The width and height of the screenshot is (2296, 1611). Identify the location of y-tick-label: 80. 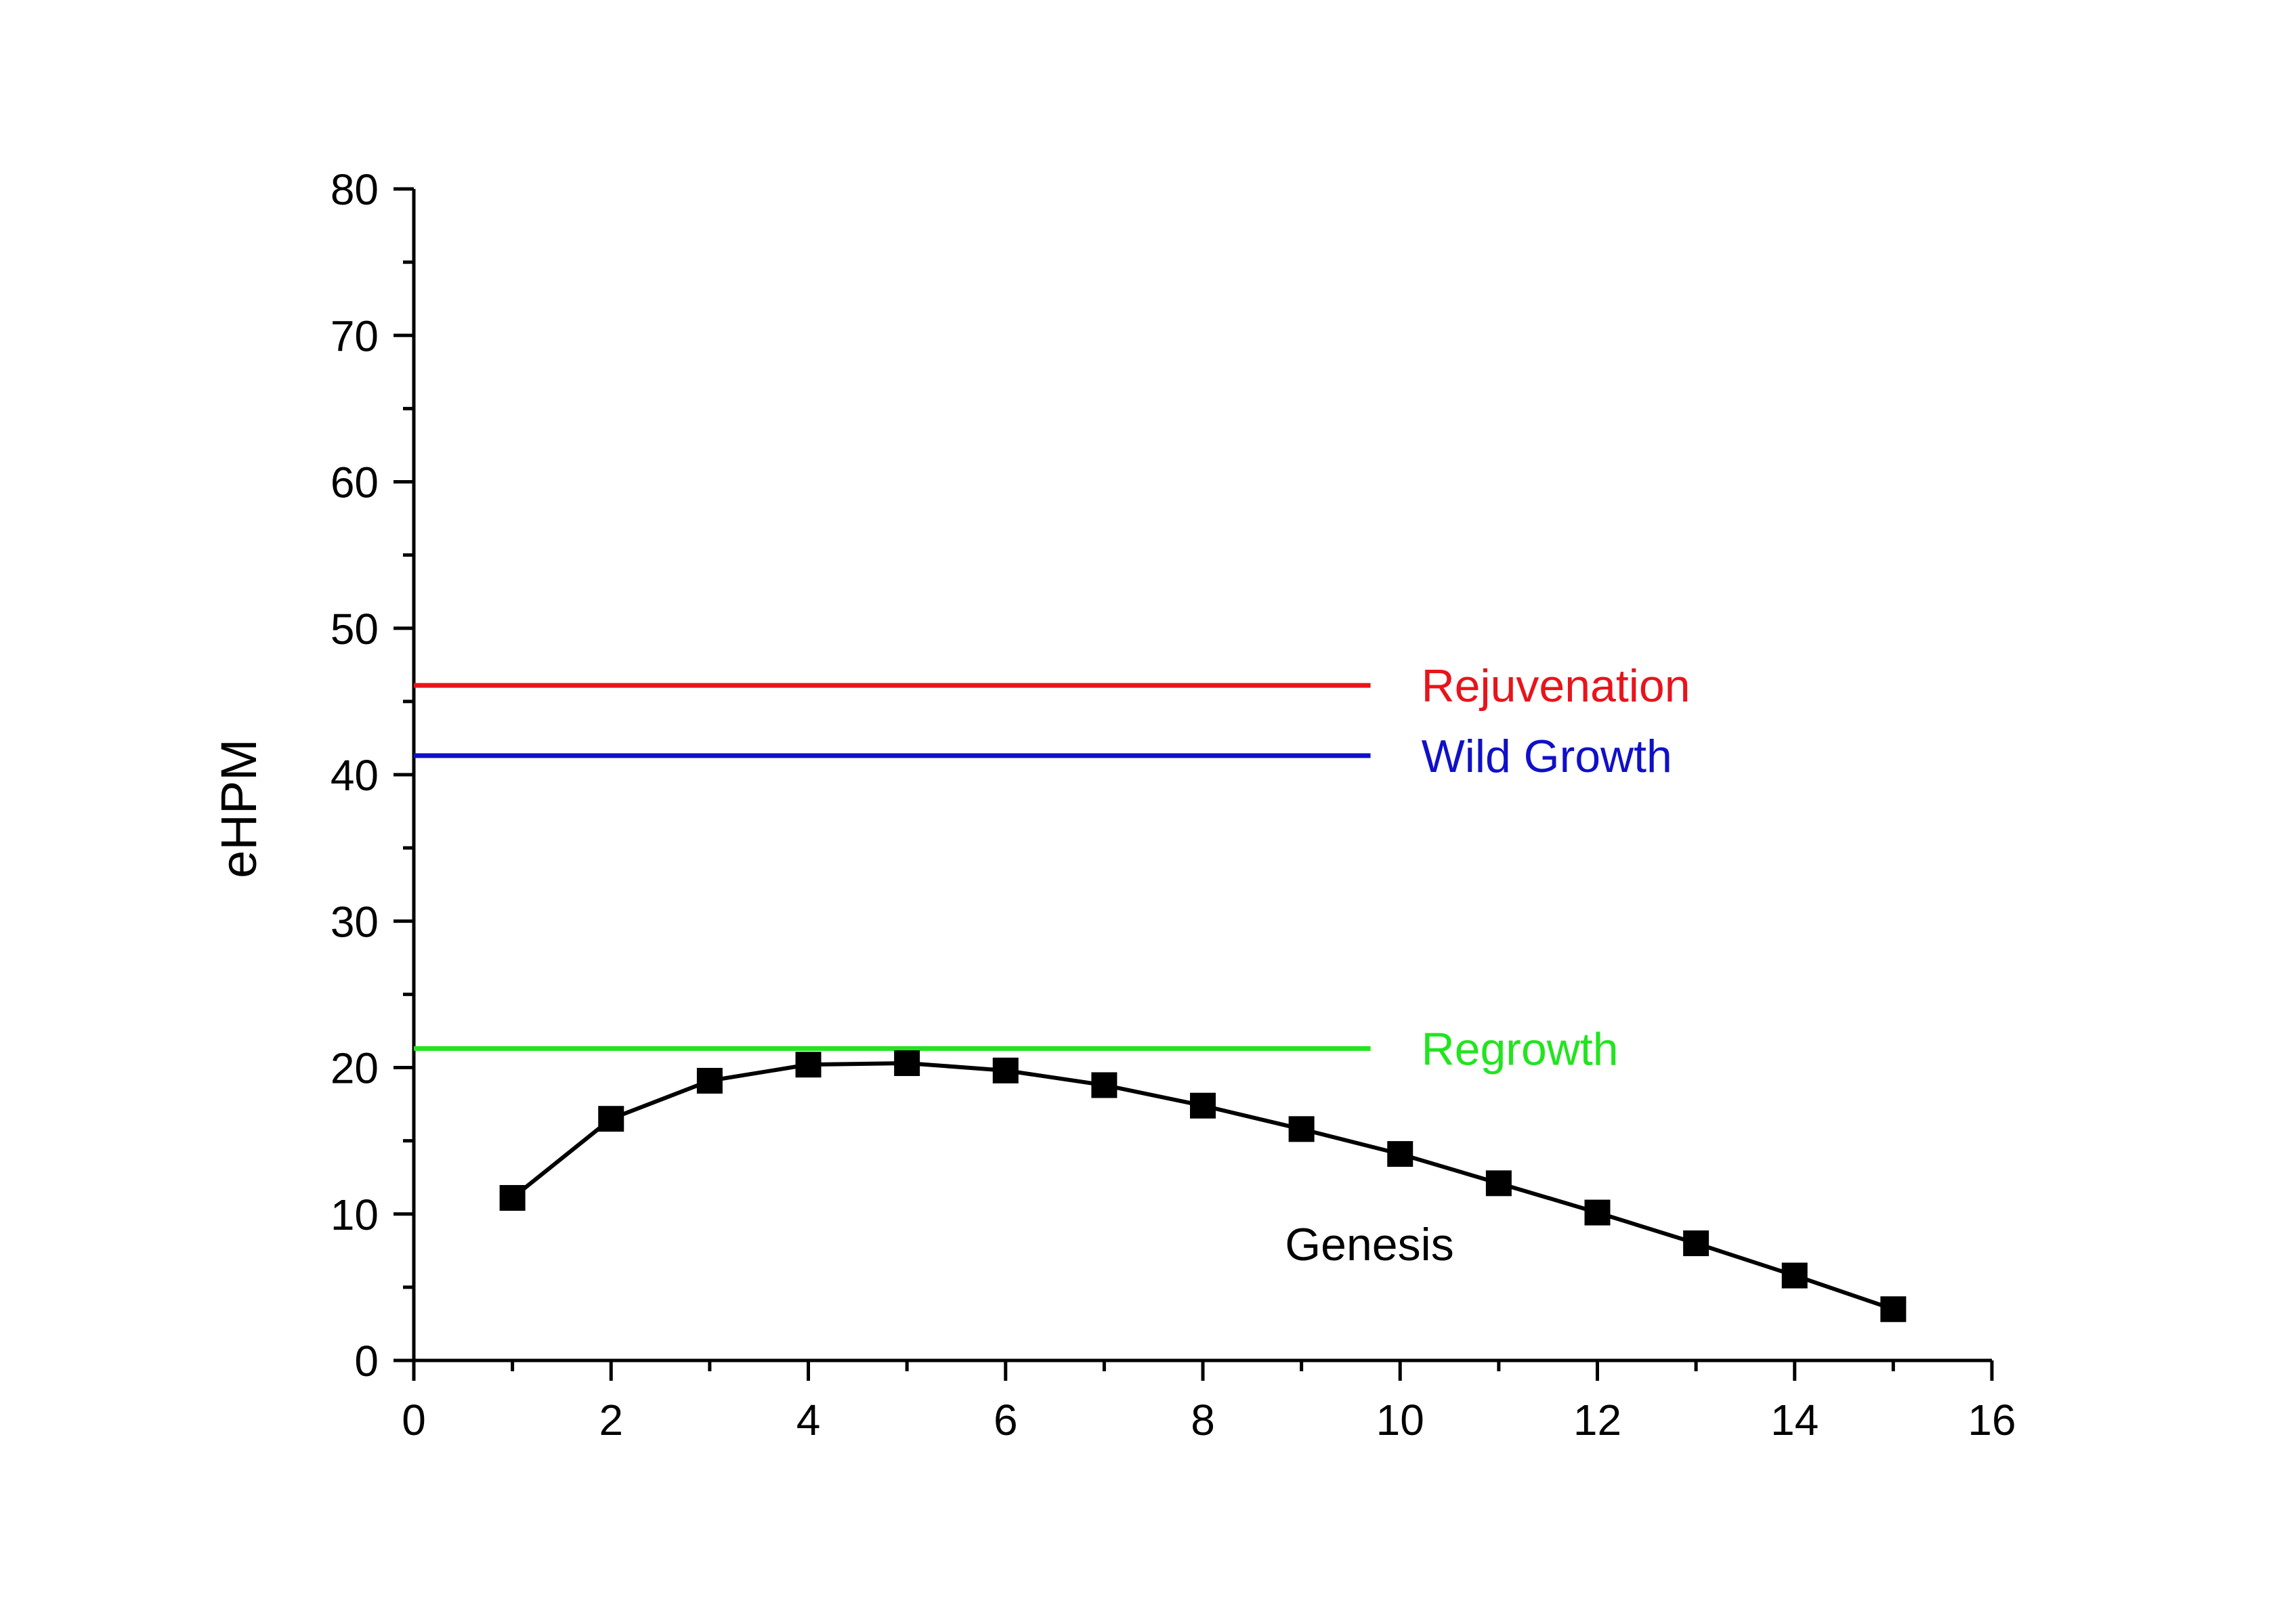
(355, 189).